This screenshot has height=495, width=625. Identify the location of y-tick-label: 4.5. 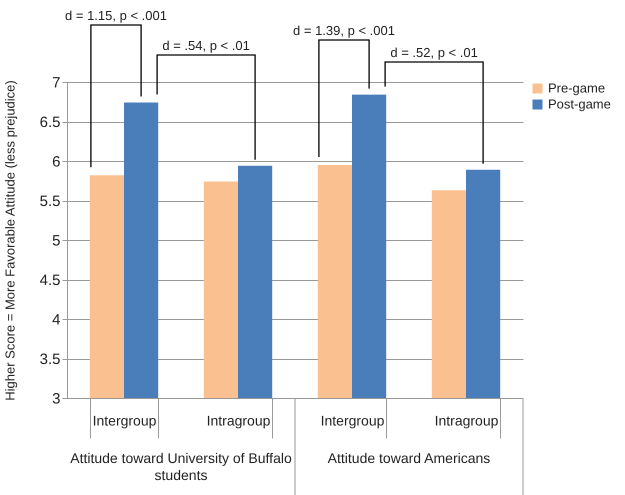
(50, 280).